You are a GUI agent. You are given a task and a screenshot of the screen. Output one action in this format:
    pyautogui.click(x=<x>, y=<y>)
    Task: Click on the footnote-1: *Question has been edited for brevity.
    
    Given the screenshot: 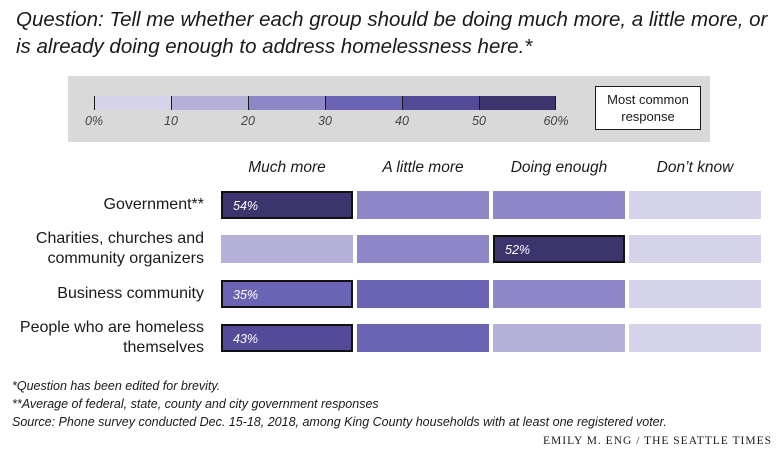 What is the action you would take?
    pyautogui.click(x=116, y=386)
    